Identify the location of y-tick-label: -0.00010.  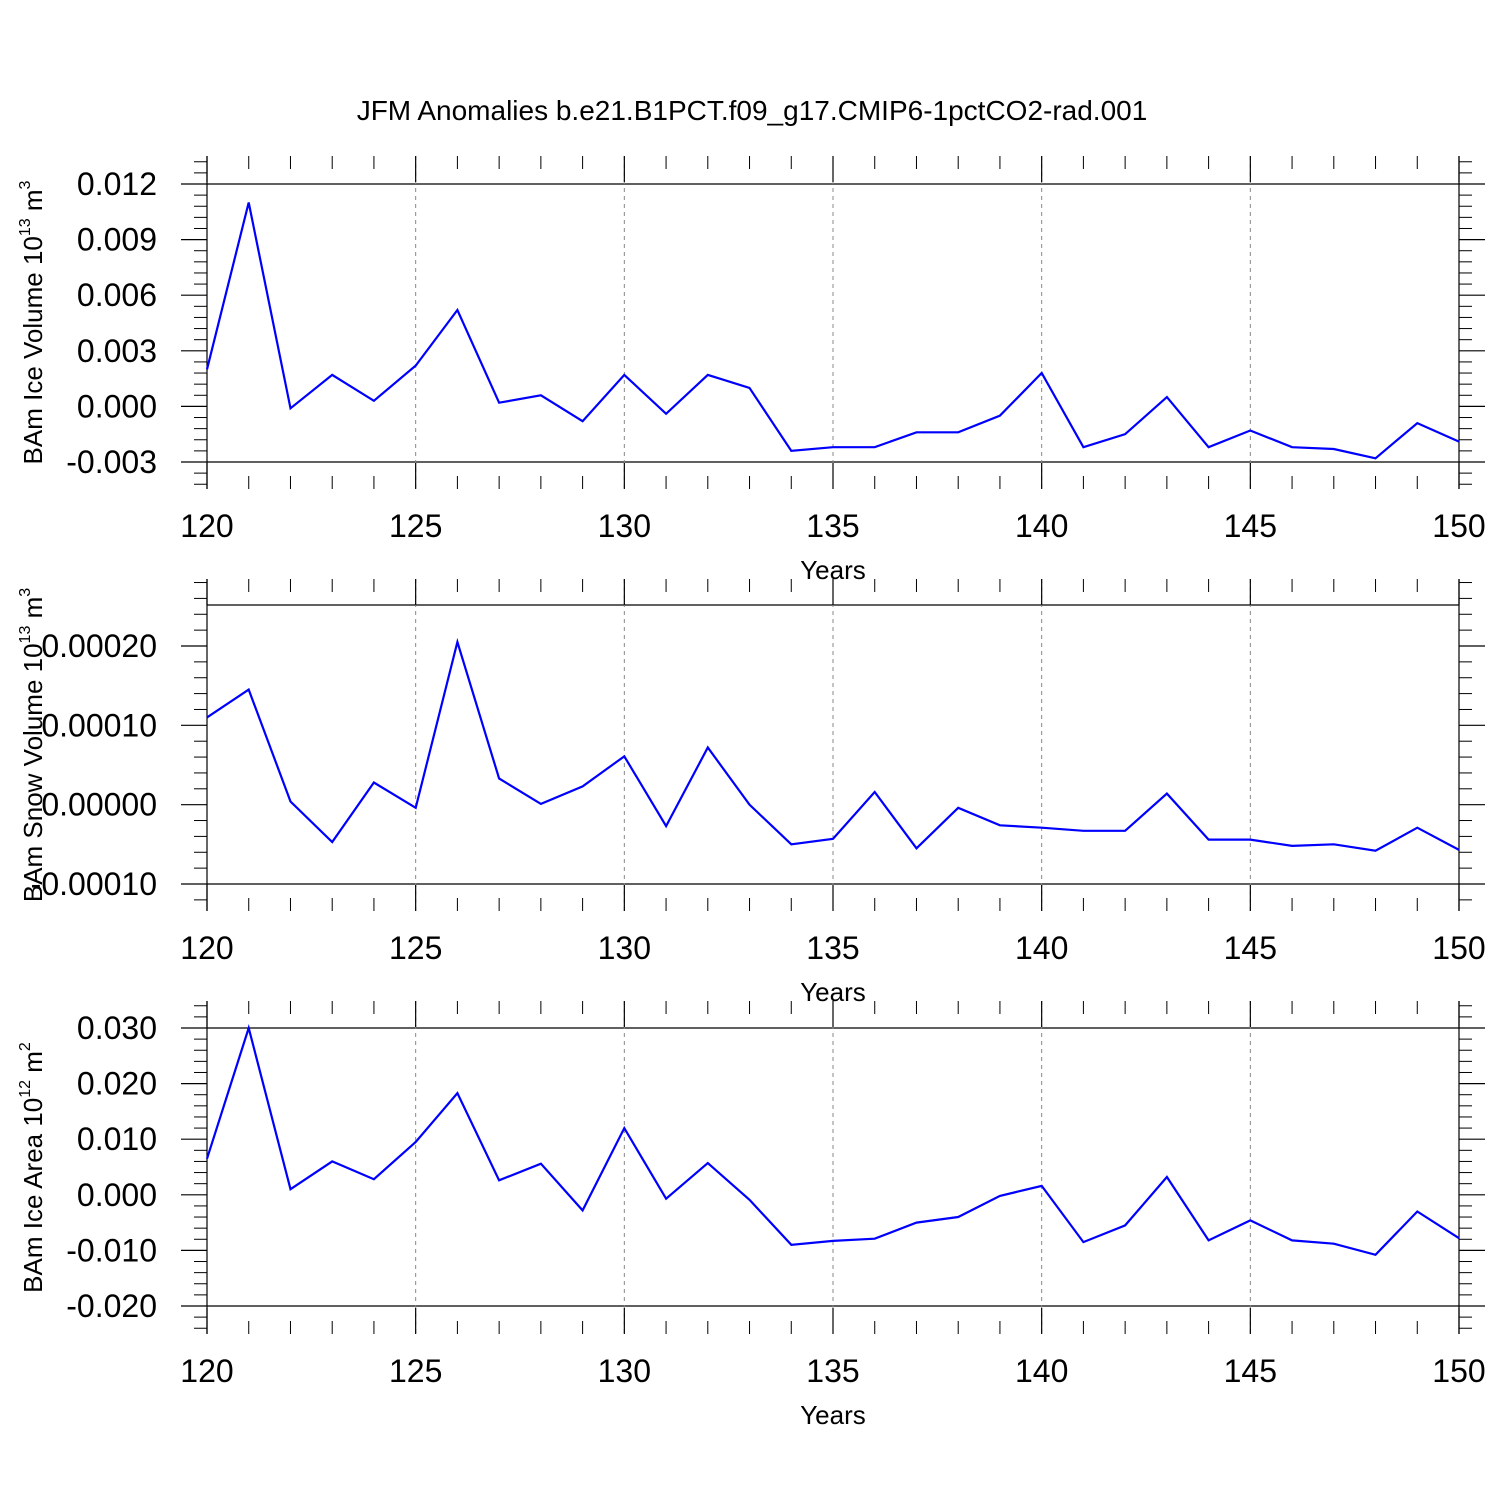
(94, 884).